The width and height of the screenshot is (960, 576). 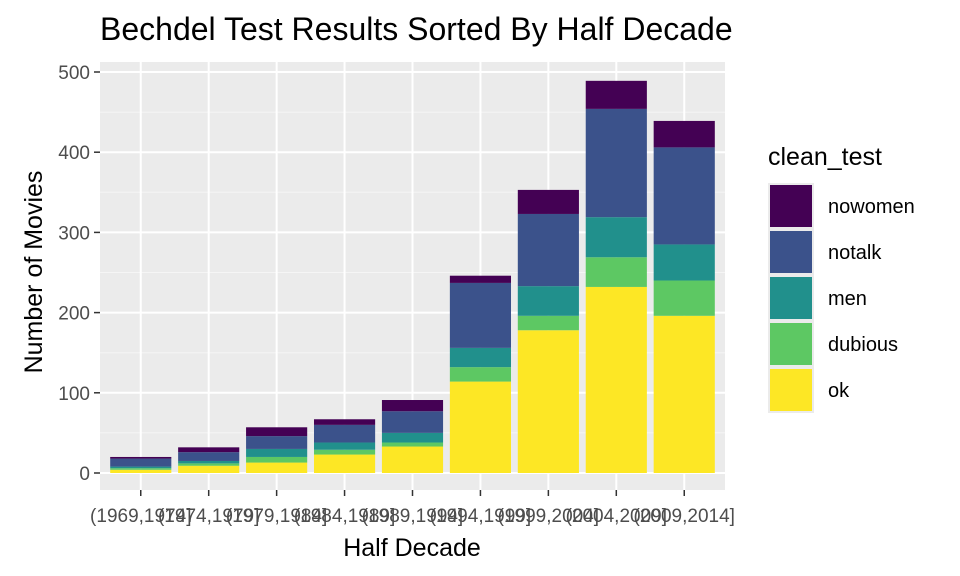 I want to click on legend-key-nowomen, so click(x=791, y=206).